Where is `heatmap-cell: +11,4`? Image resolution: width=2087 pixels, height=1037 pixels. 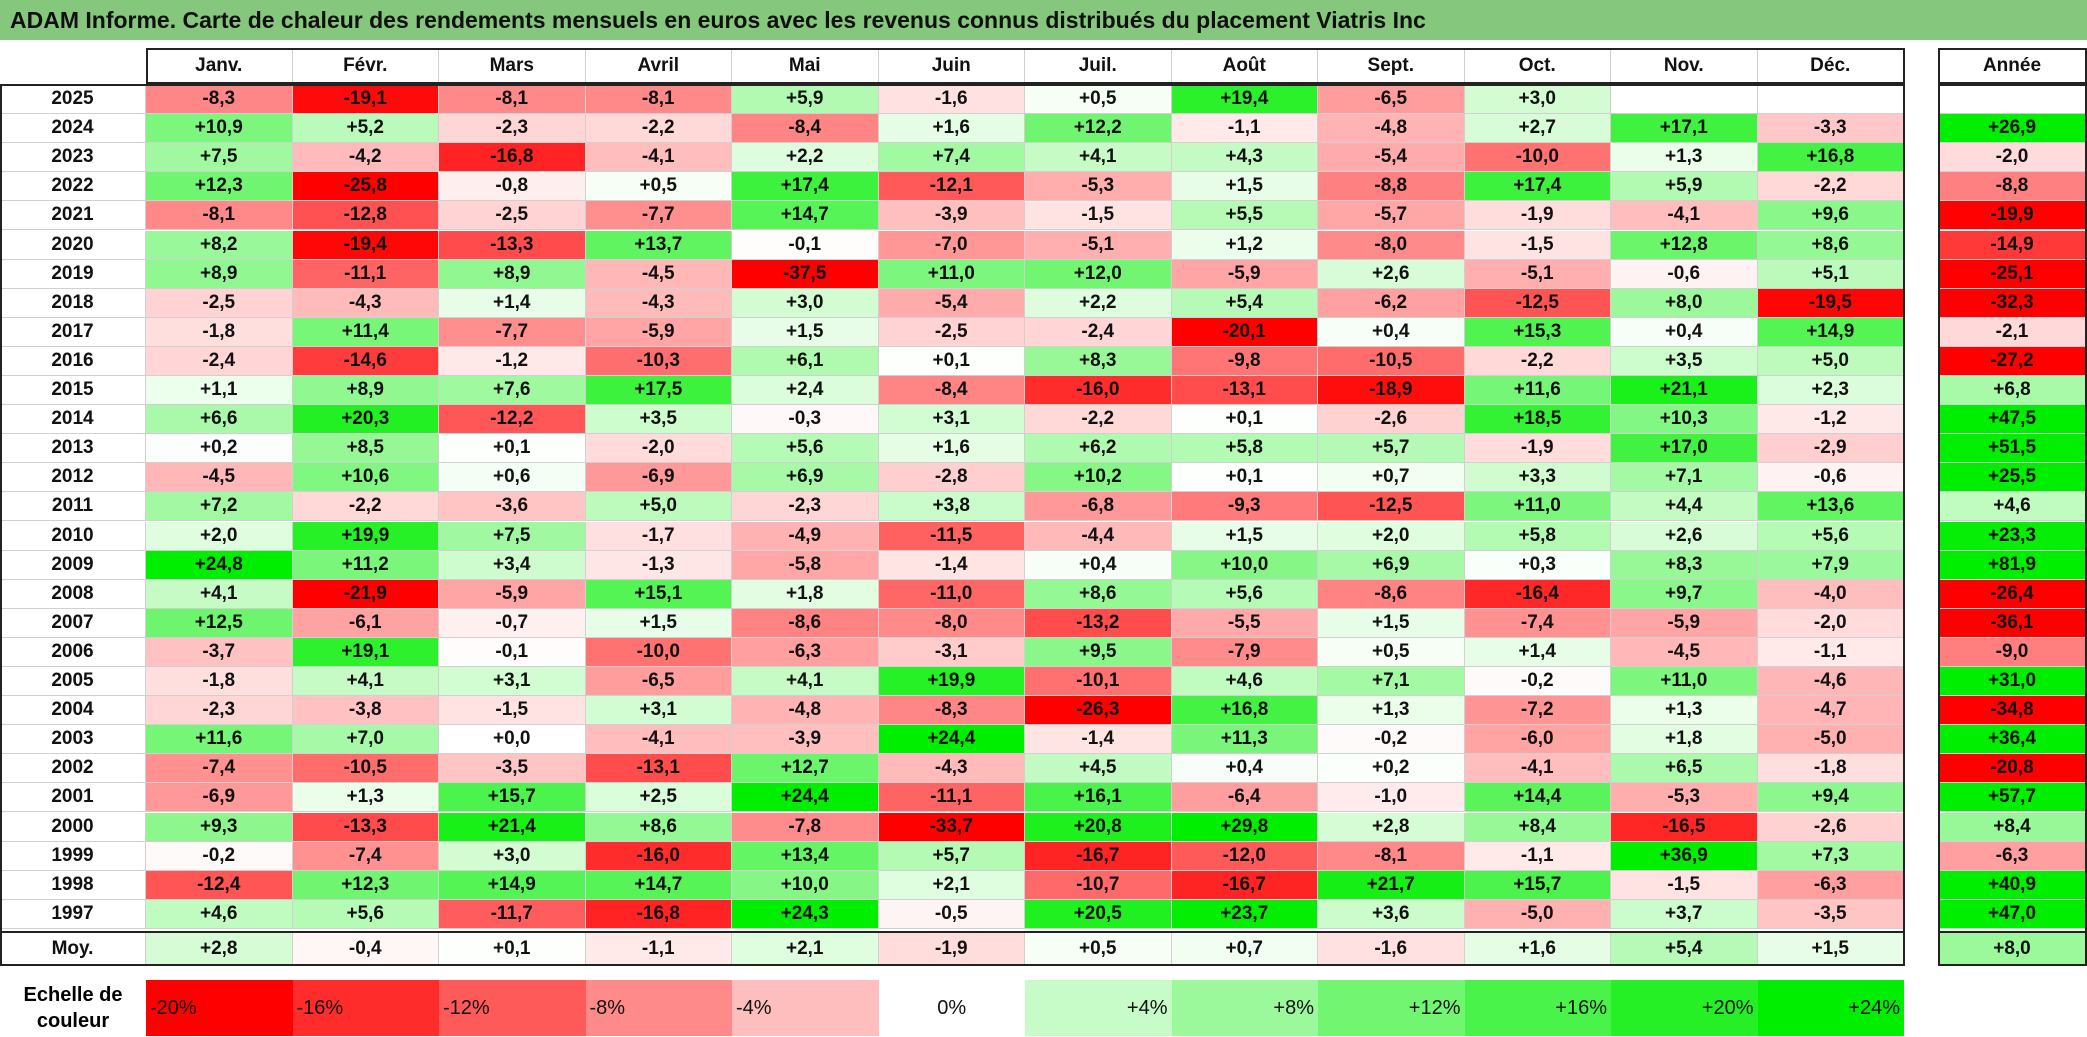
heatmap-cell: +11,4 is located at coordinates (365, 332).